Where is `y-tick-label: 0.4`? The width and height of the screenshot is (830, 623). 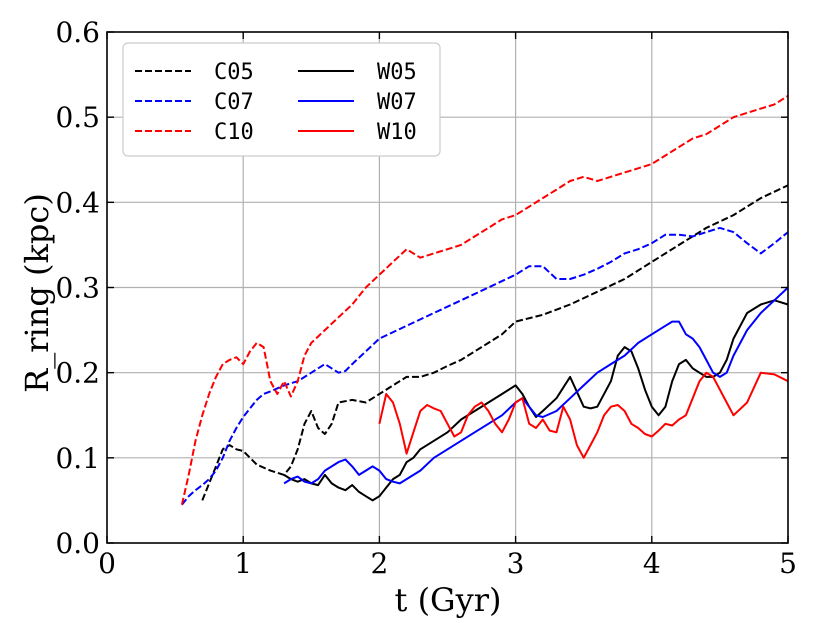 y-tick-label: 0.4 is located at coordinates (77, 202).